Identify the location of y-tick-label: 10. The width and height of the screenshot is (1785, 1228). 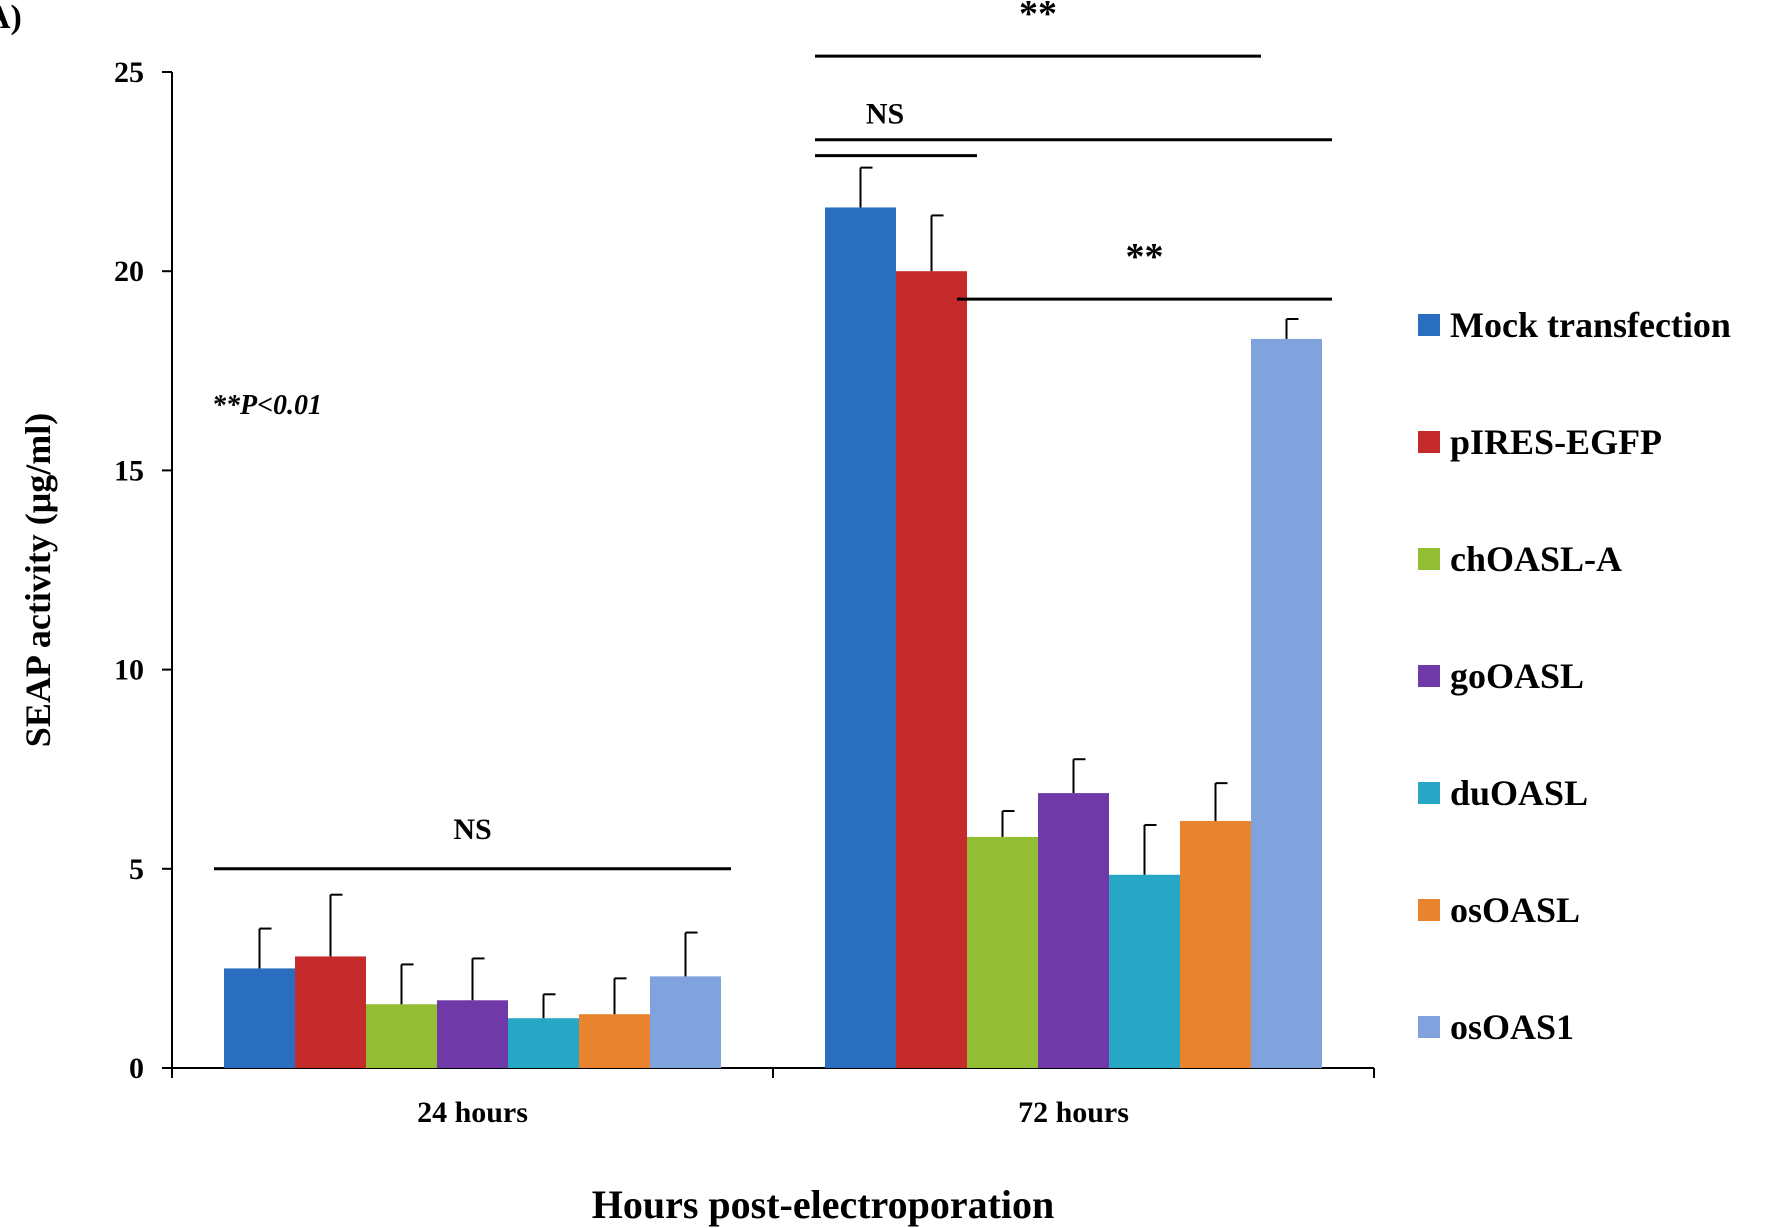
(129, 670).